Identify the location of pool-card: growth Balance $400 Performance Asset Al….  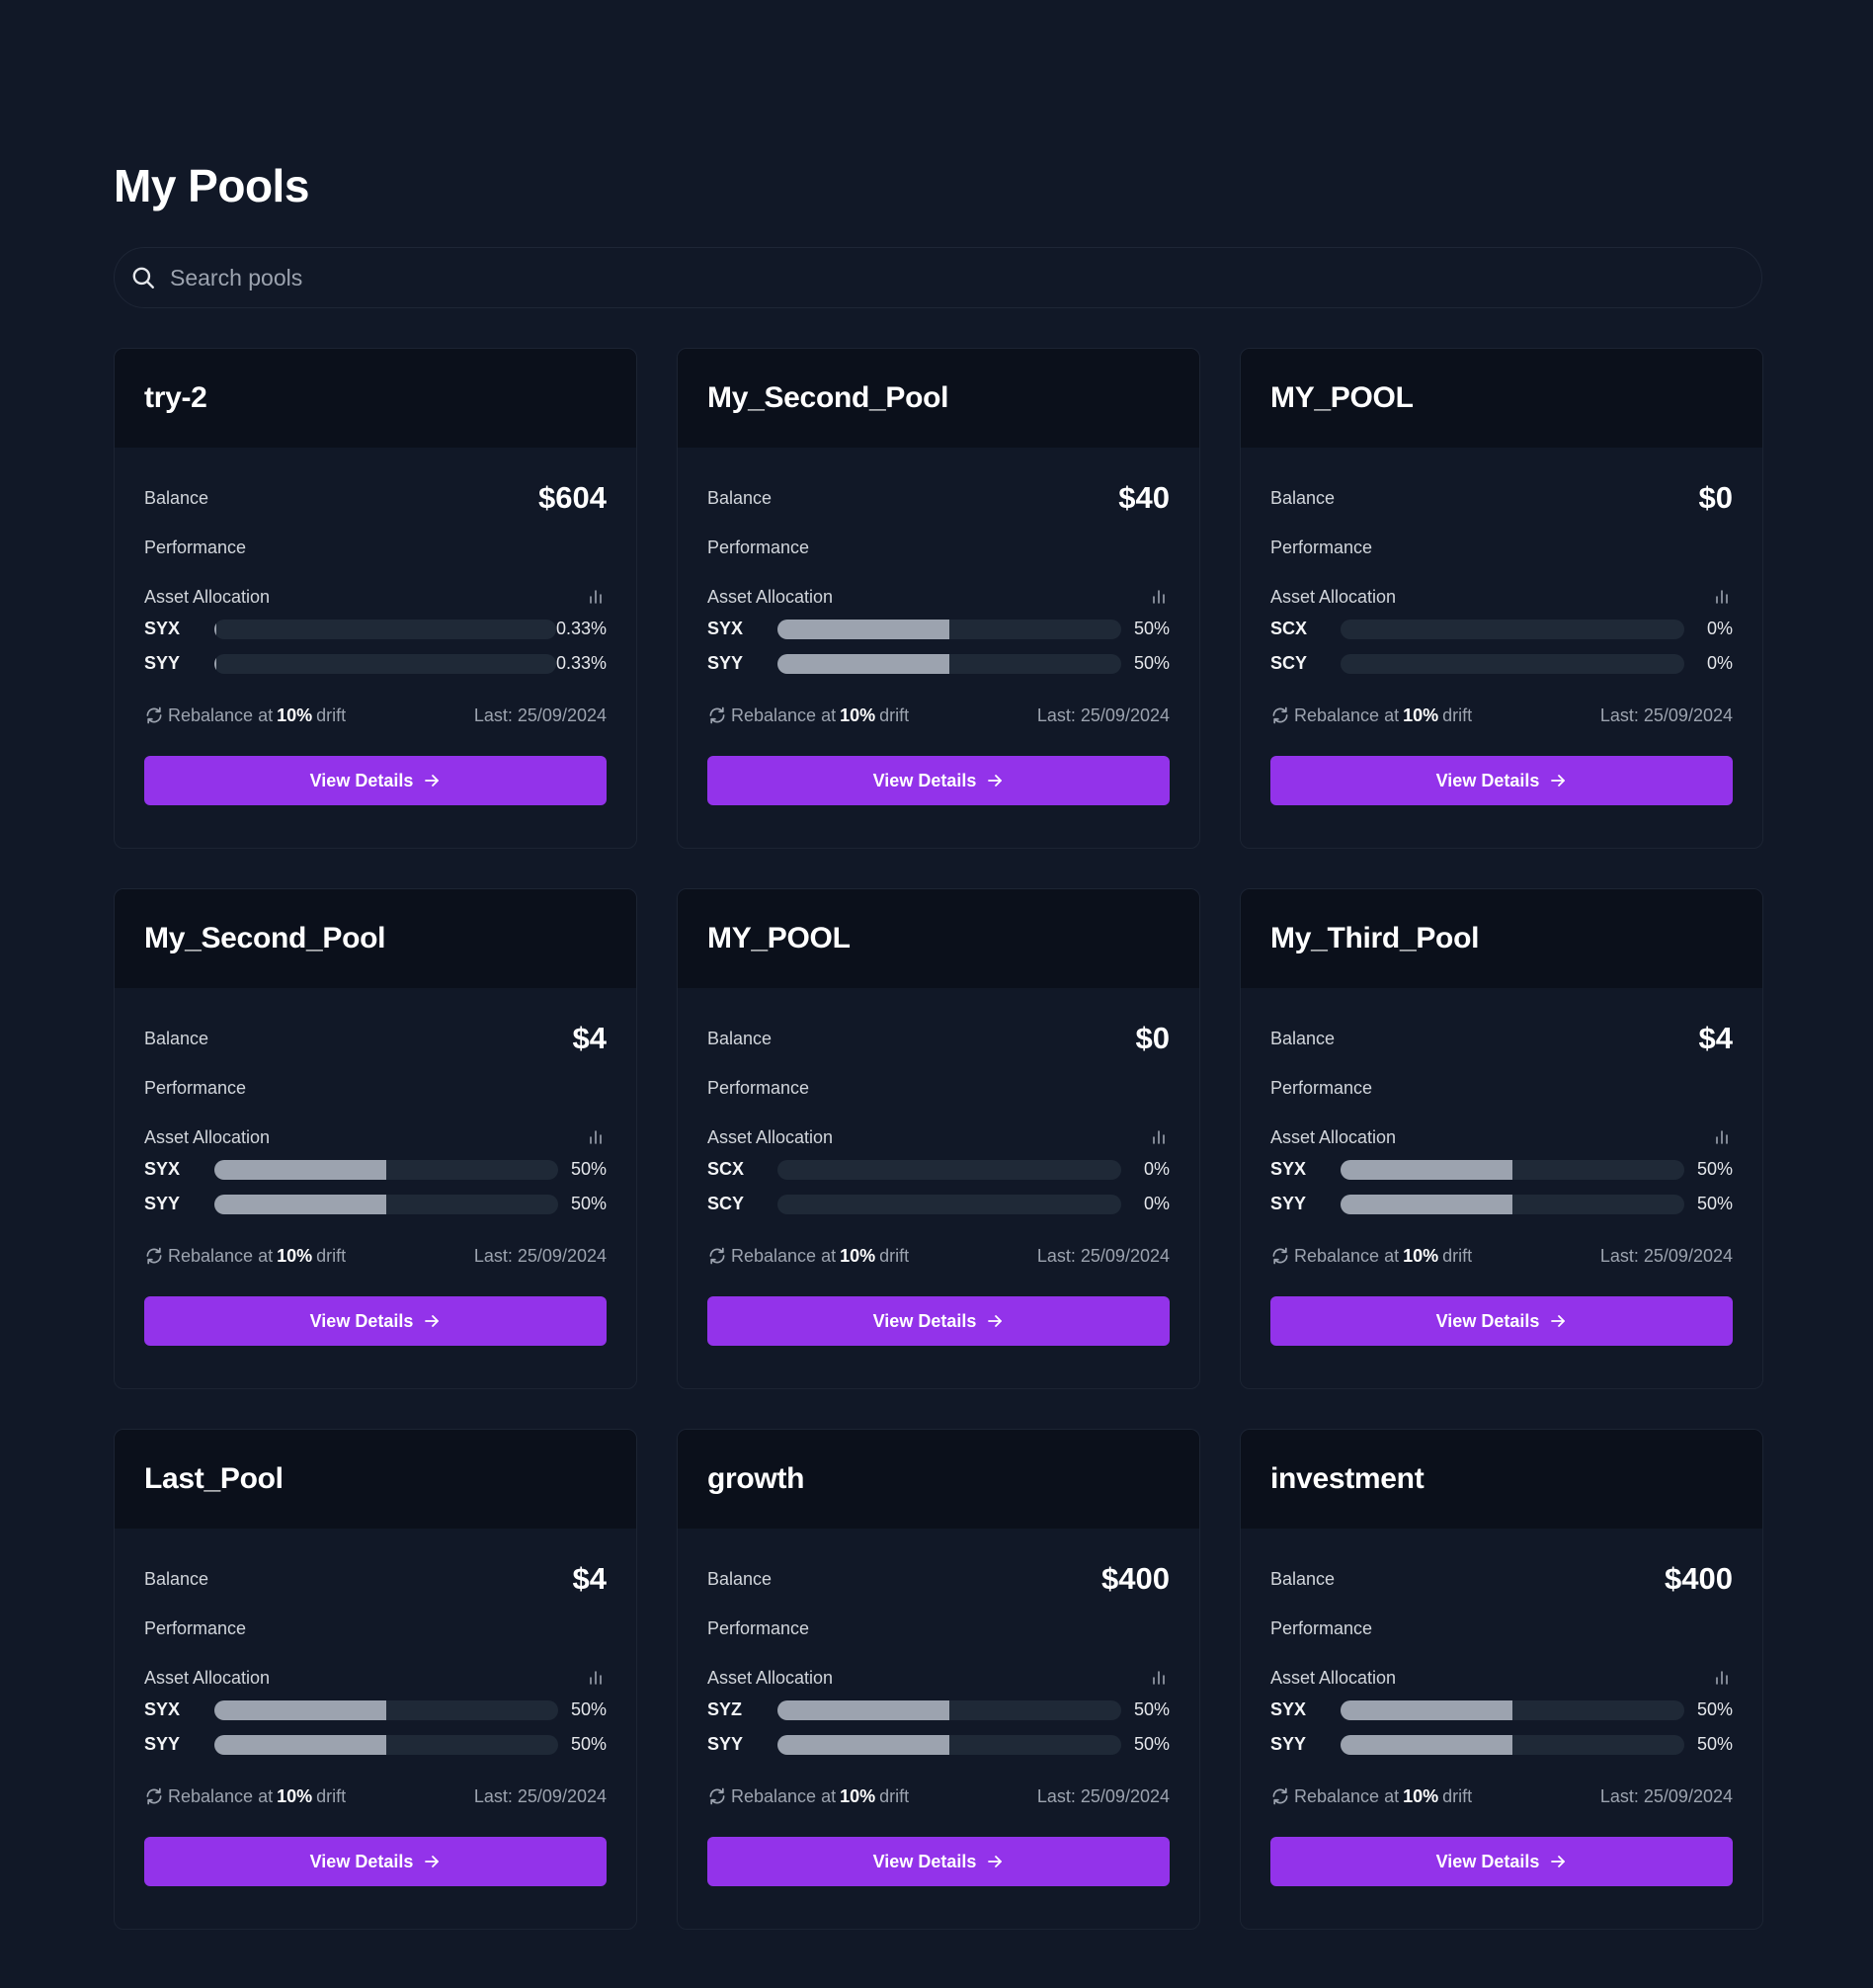
(938, 1679).